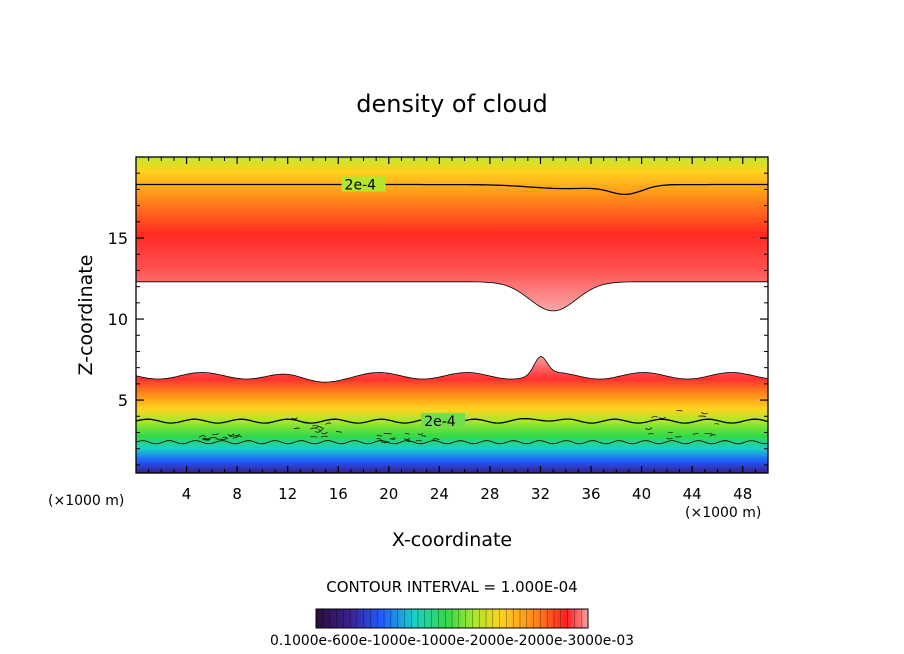 The image size is (904, 654). Describe the element at coordinates (452, 369) in the screenshot. I see `lower-layer-top-contour` at that location.